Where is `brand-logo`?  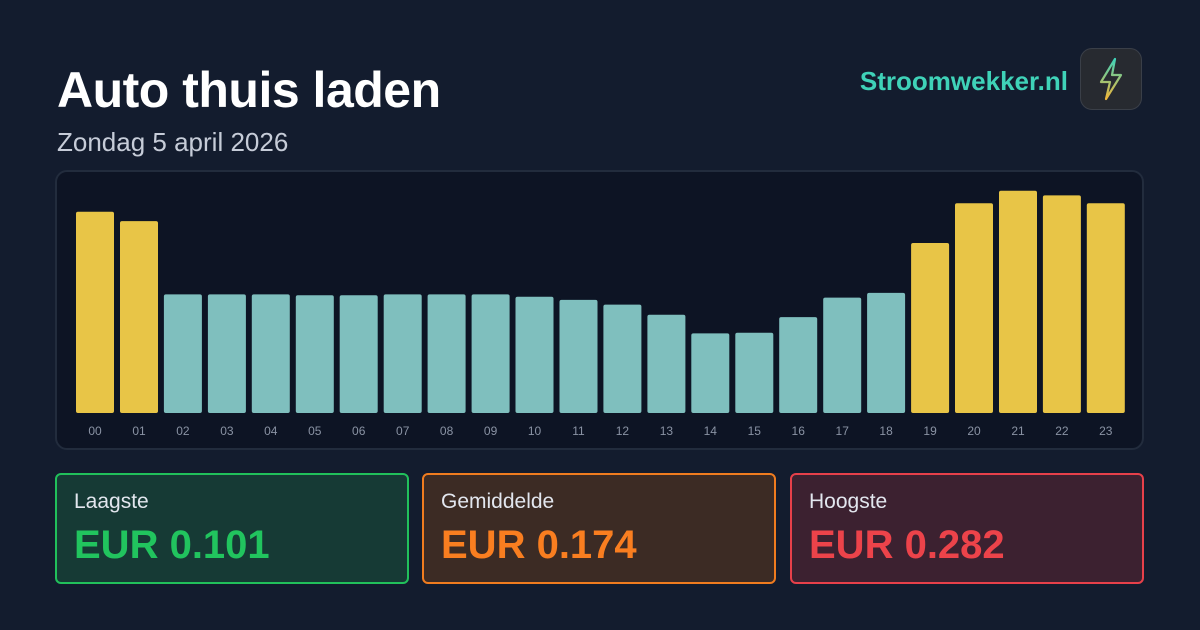
brand-logo is located at coordinates (1111, 79).